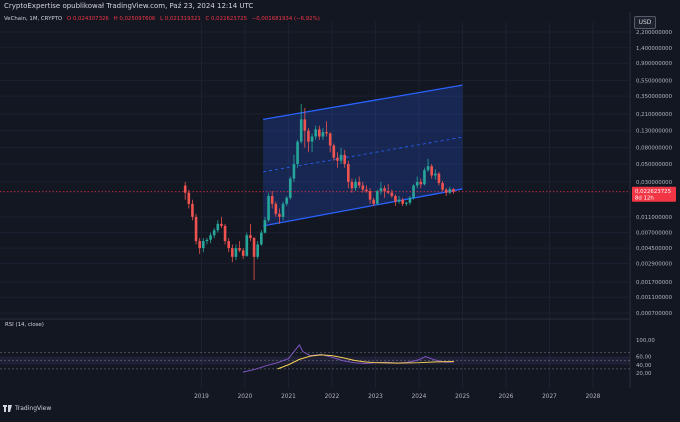 This screenshot has width=680, height=422. What do you see at coordinates (654, 218) in the screenshot?
I see `price-axis-label: 0,011000000` at bounding box center [654, 218].